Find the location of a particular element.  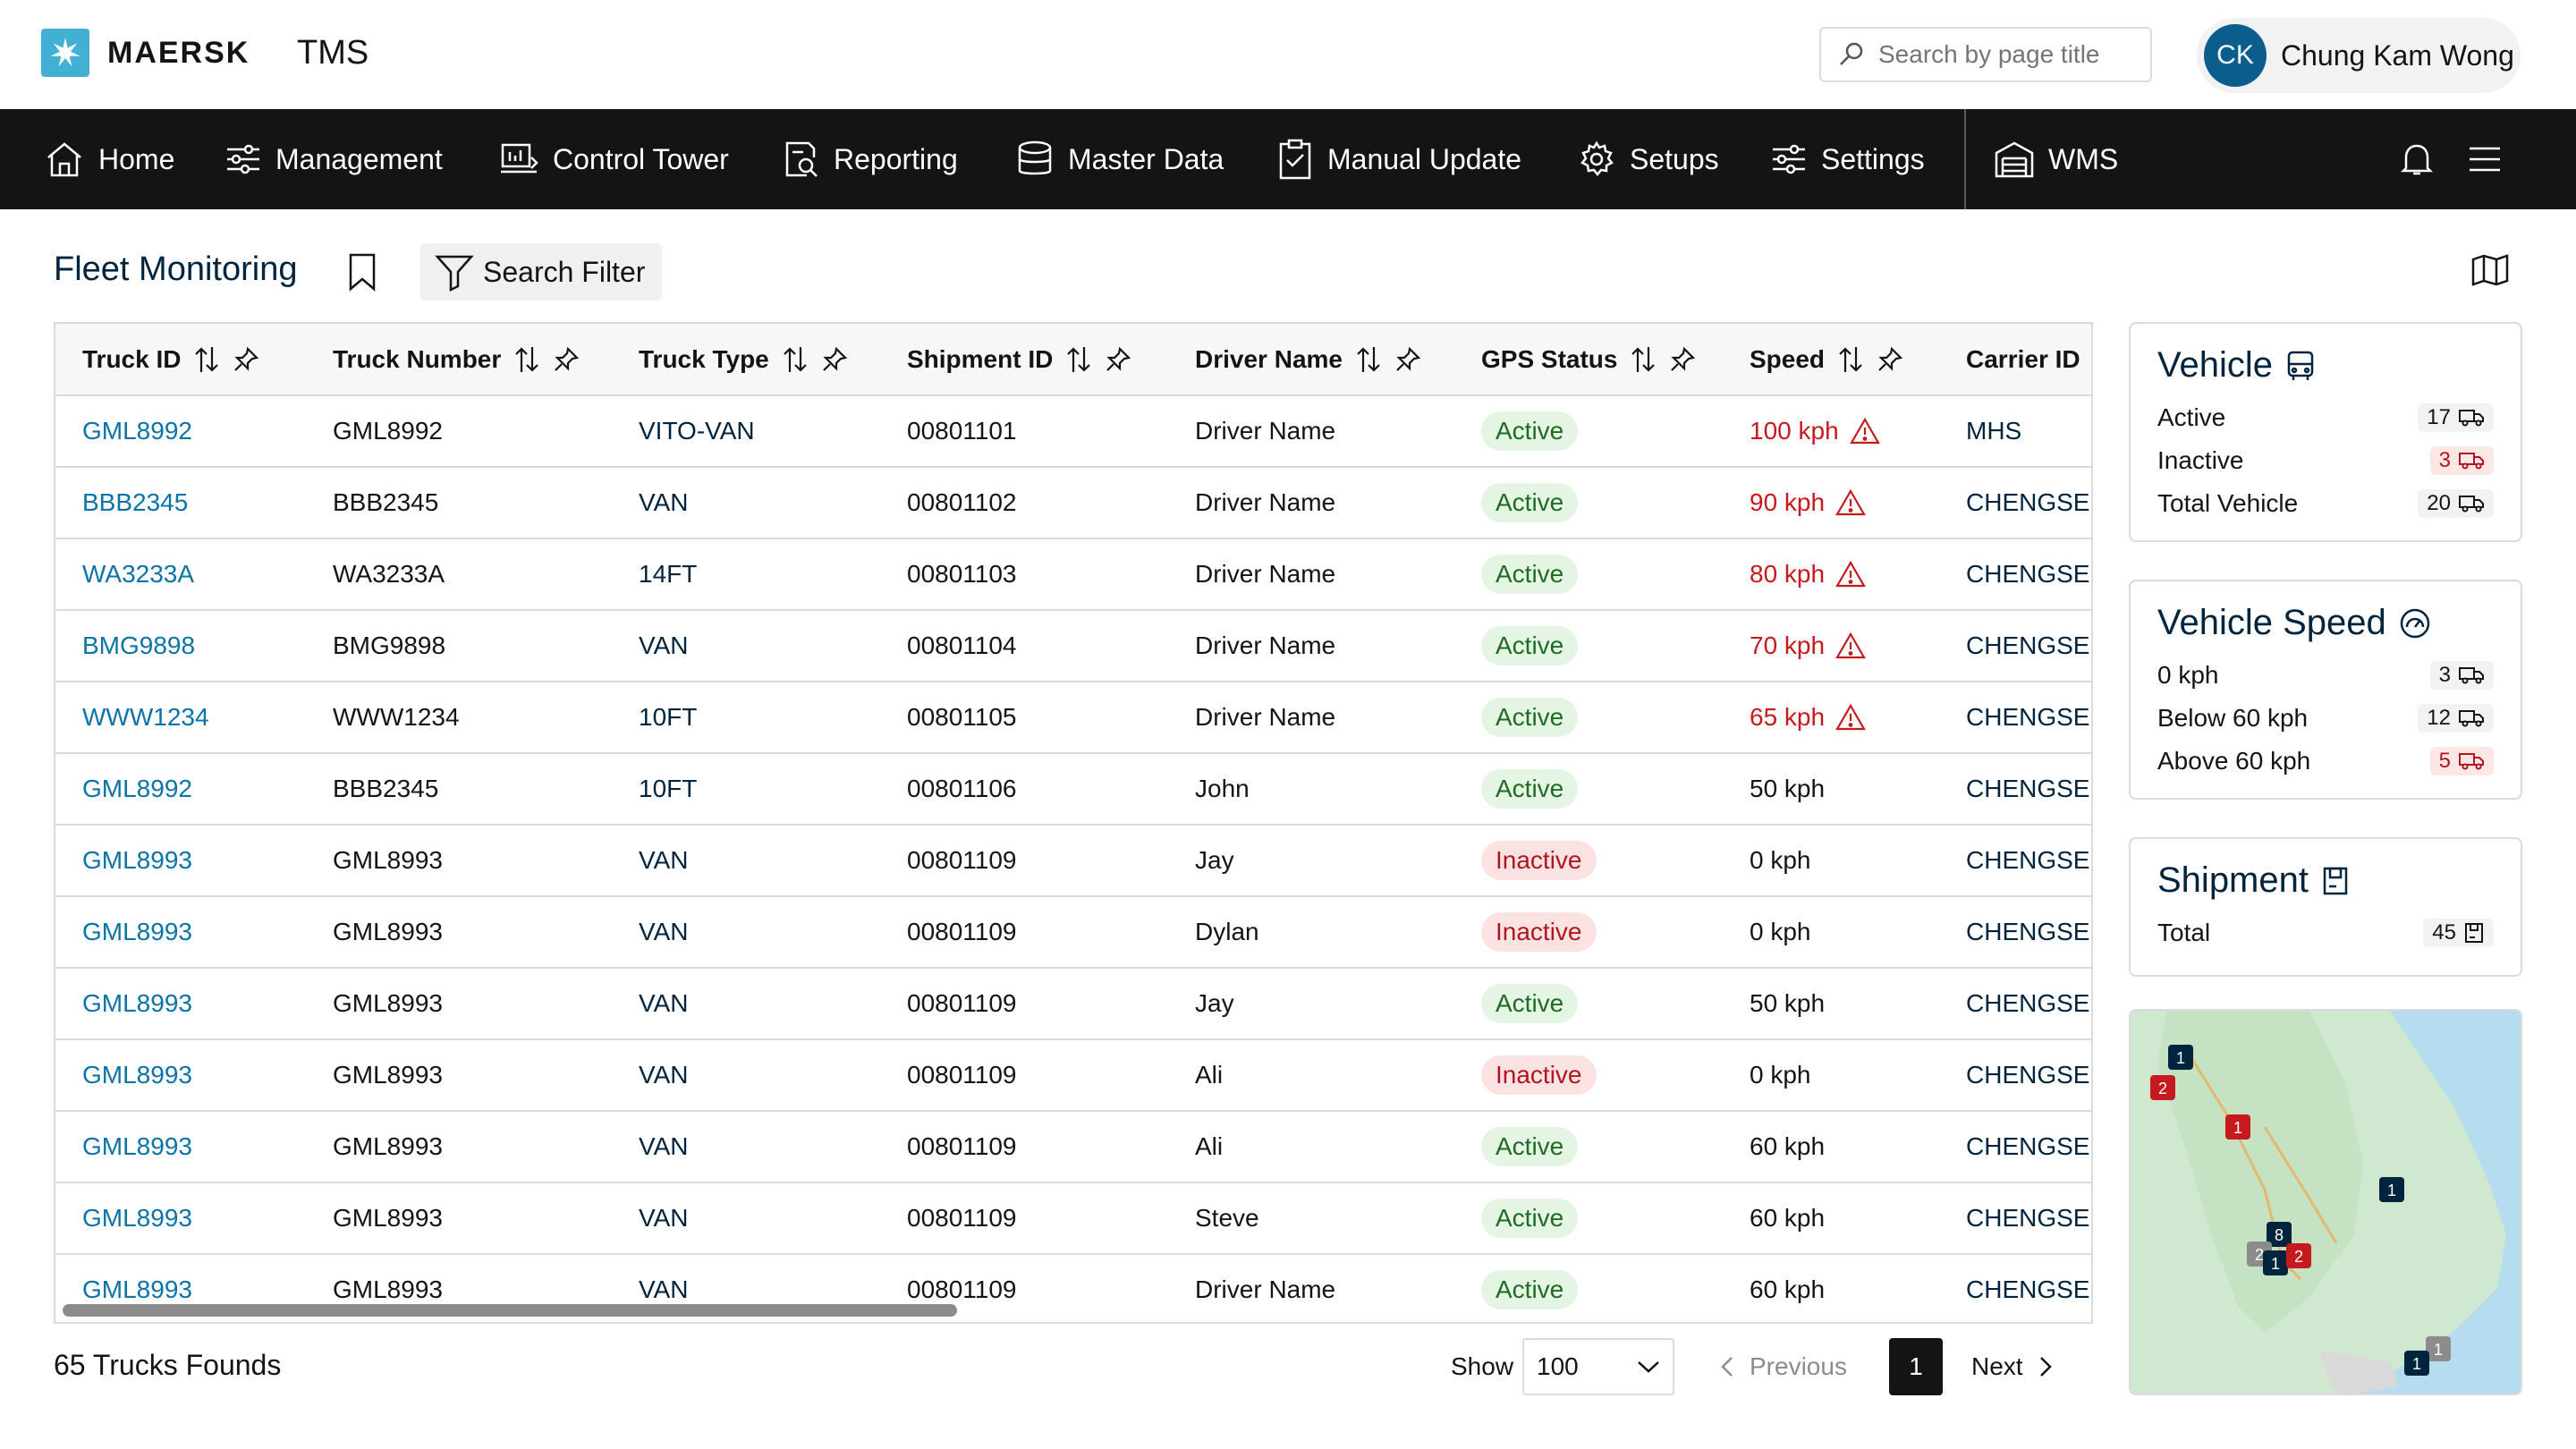

nav-item-control-tower: Control Tower is located at coordinates (614, 159).